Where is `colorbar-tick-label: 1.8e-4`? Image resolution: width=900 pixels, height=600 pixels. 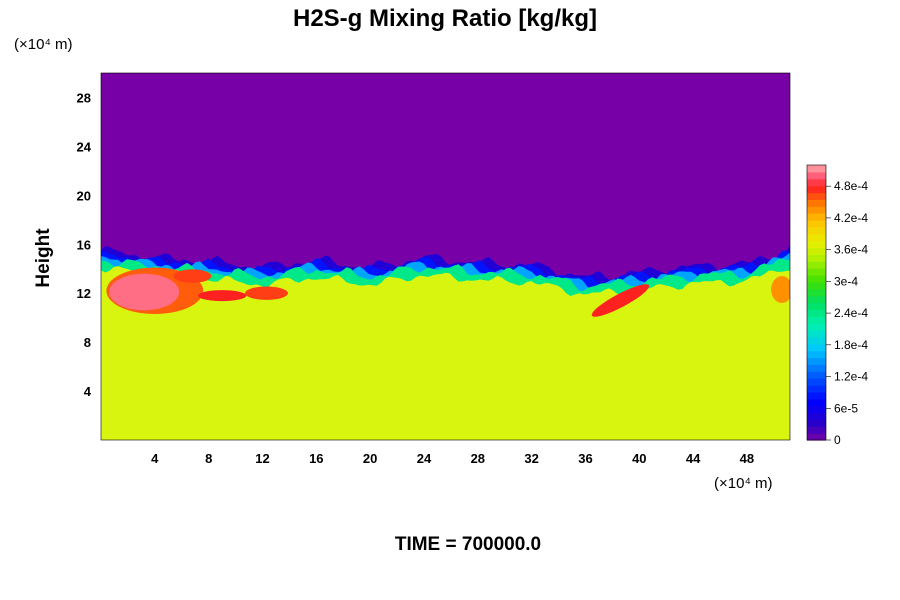
colorbar-tick-label: 1.8e-4 is located at coordinates (851, 345).